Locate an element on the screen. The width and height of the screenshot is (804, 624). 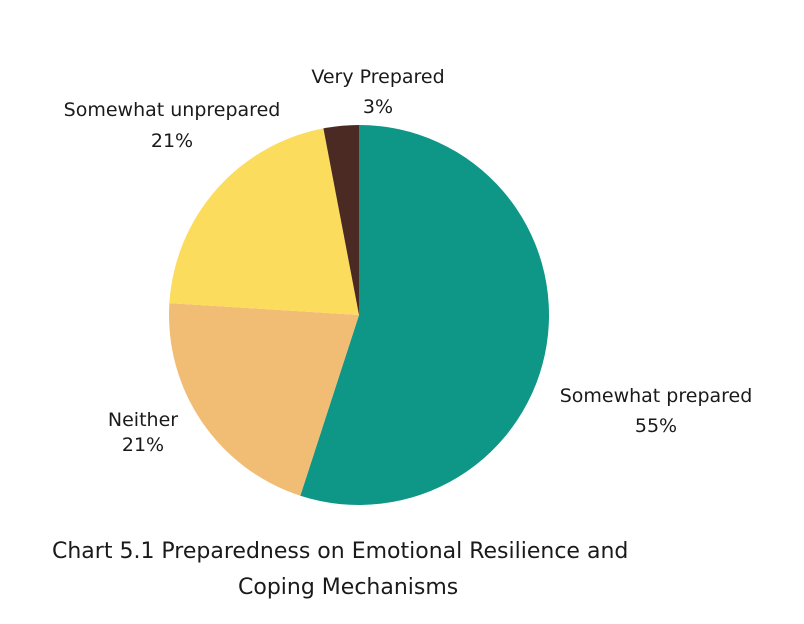
slice-label: Somewhat prepared is located at coordinates (656, 396).